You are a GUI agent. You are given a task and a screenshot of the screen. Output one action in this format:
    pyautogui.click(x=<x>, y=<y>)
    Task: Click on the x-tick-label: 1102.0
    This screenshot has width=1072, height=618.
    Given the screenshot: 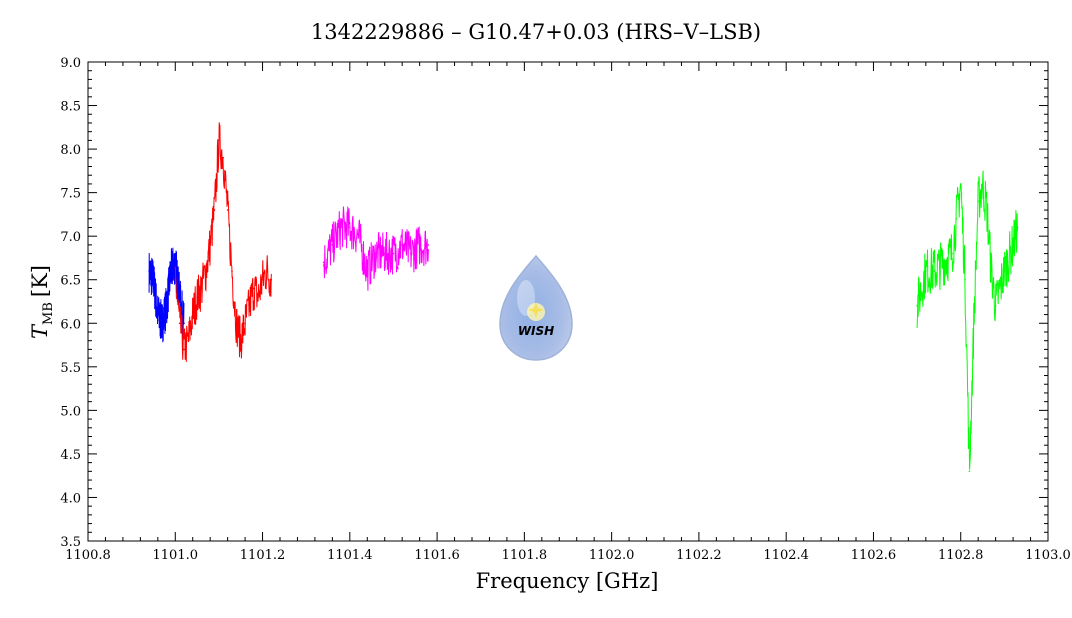 What is the action you would take?
    pyautogui.click(x=612, y=555)
    